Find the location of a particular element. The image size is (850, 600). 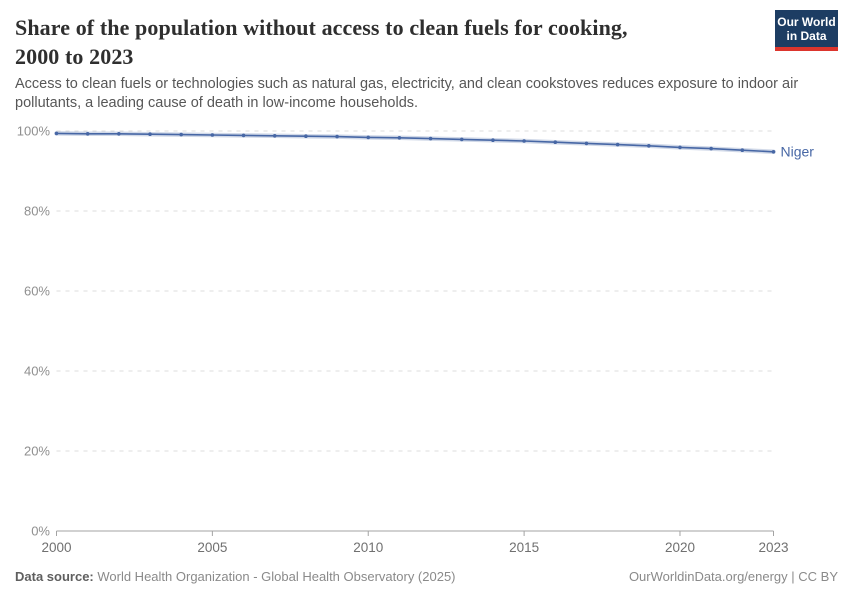

x-axis-tick-label: 2010 is located at coordinates (368, 547).